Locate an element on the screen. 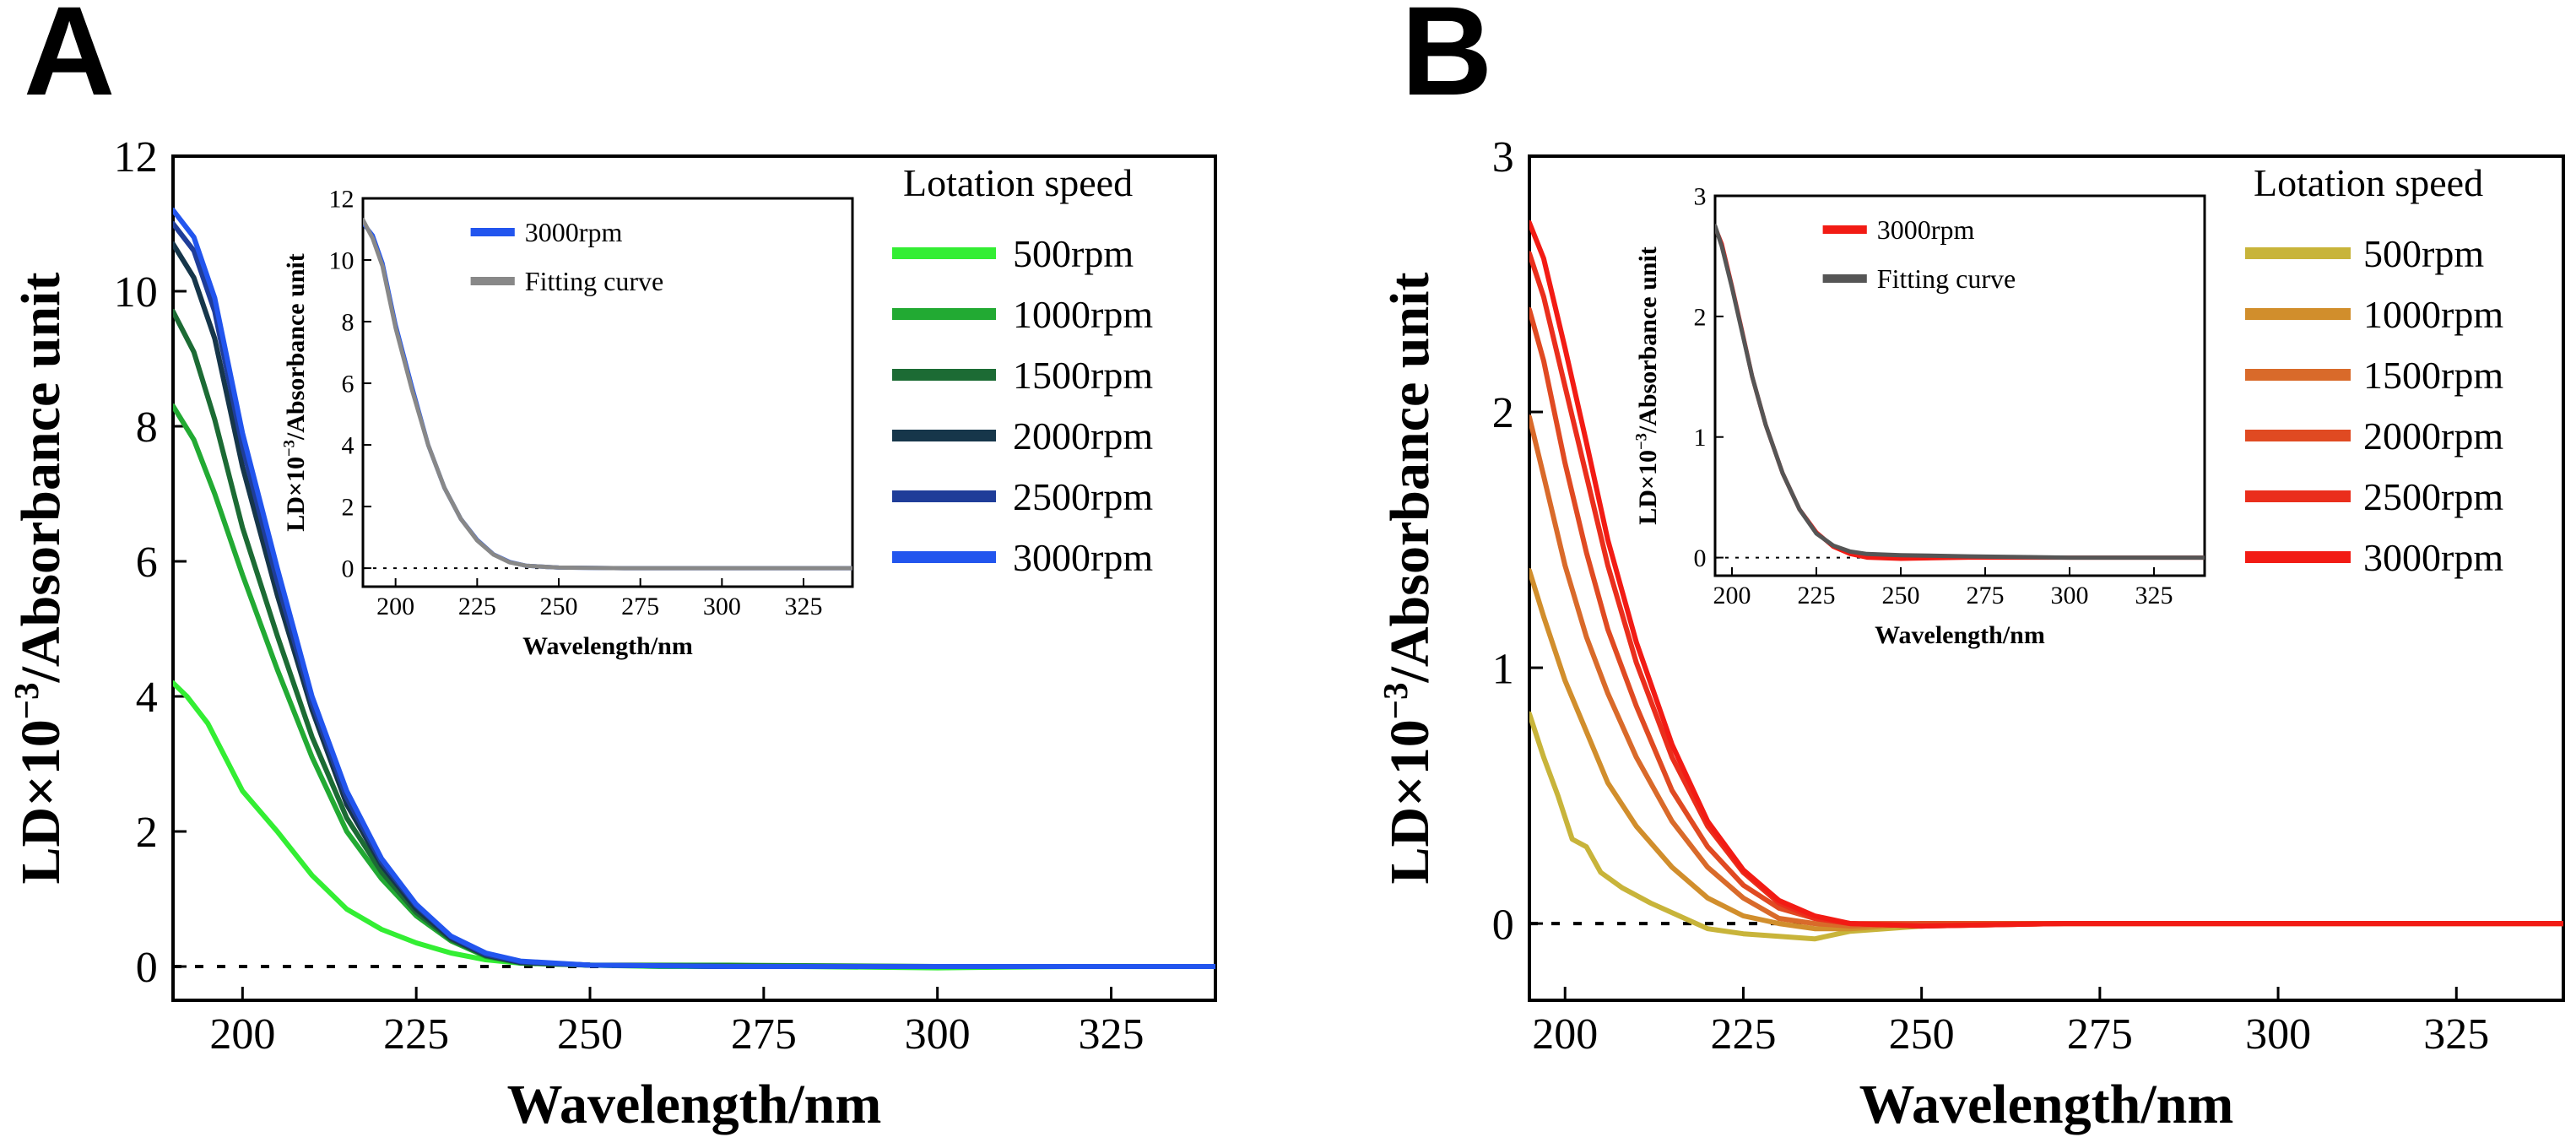  panel-a-inset-y-axis-title: LD×10−3/Absorbance unit is located at coordinates (295, 392).